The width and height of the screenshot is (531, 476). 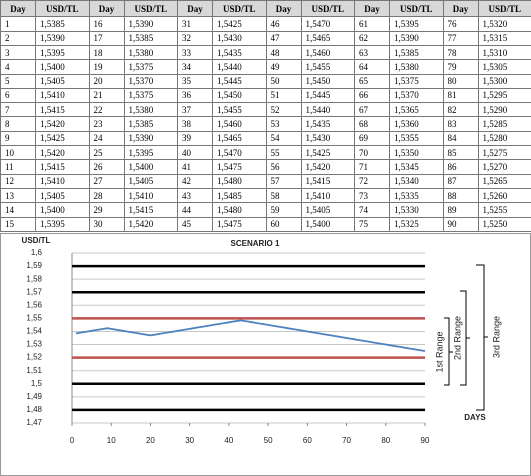 What do you see at coordinates (283, 195) in the screenshot?
I see `table-cell: 58` at bounding box center [283, 195].